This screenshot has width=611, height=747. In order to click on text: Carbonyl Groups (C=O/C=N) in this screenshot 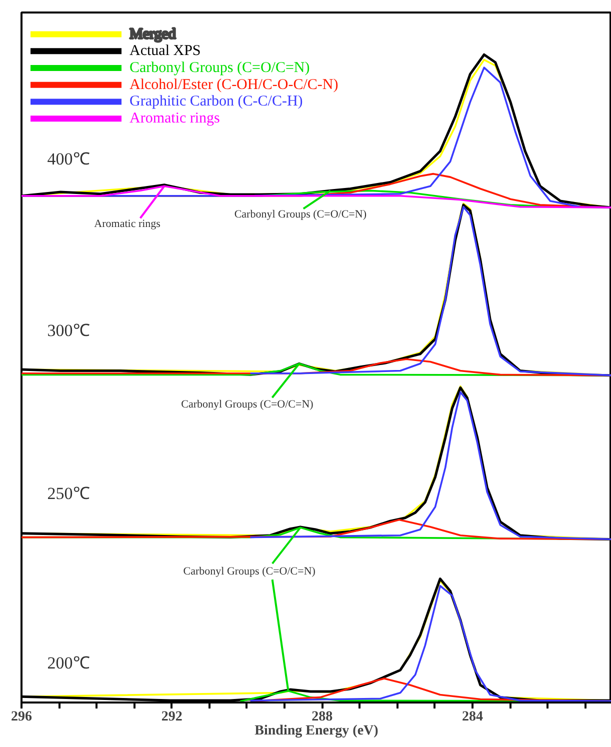, I will do `click(220, 68)`.